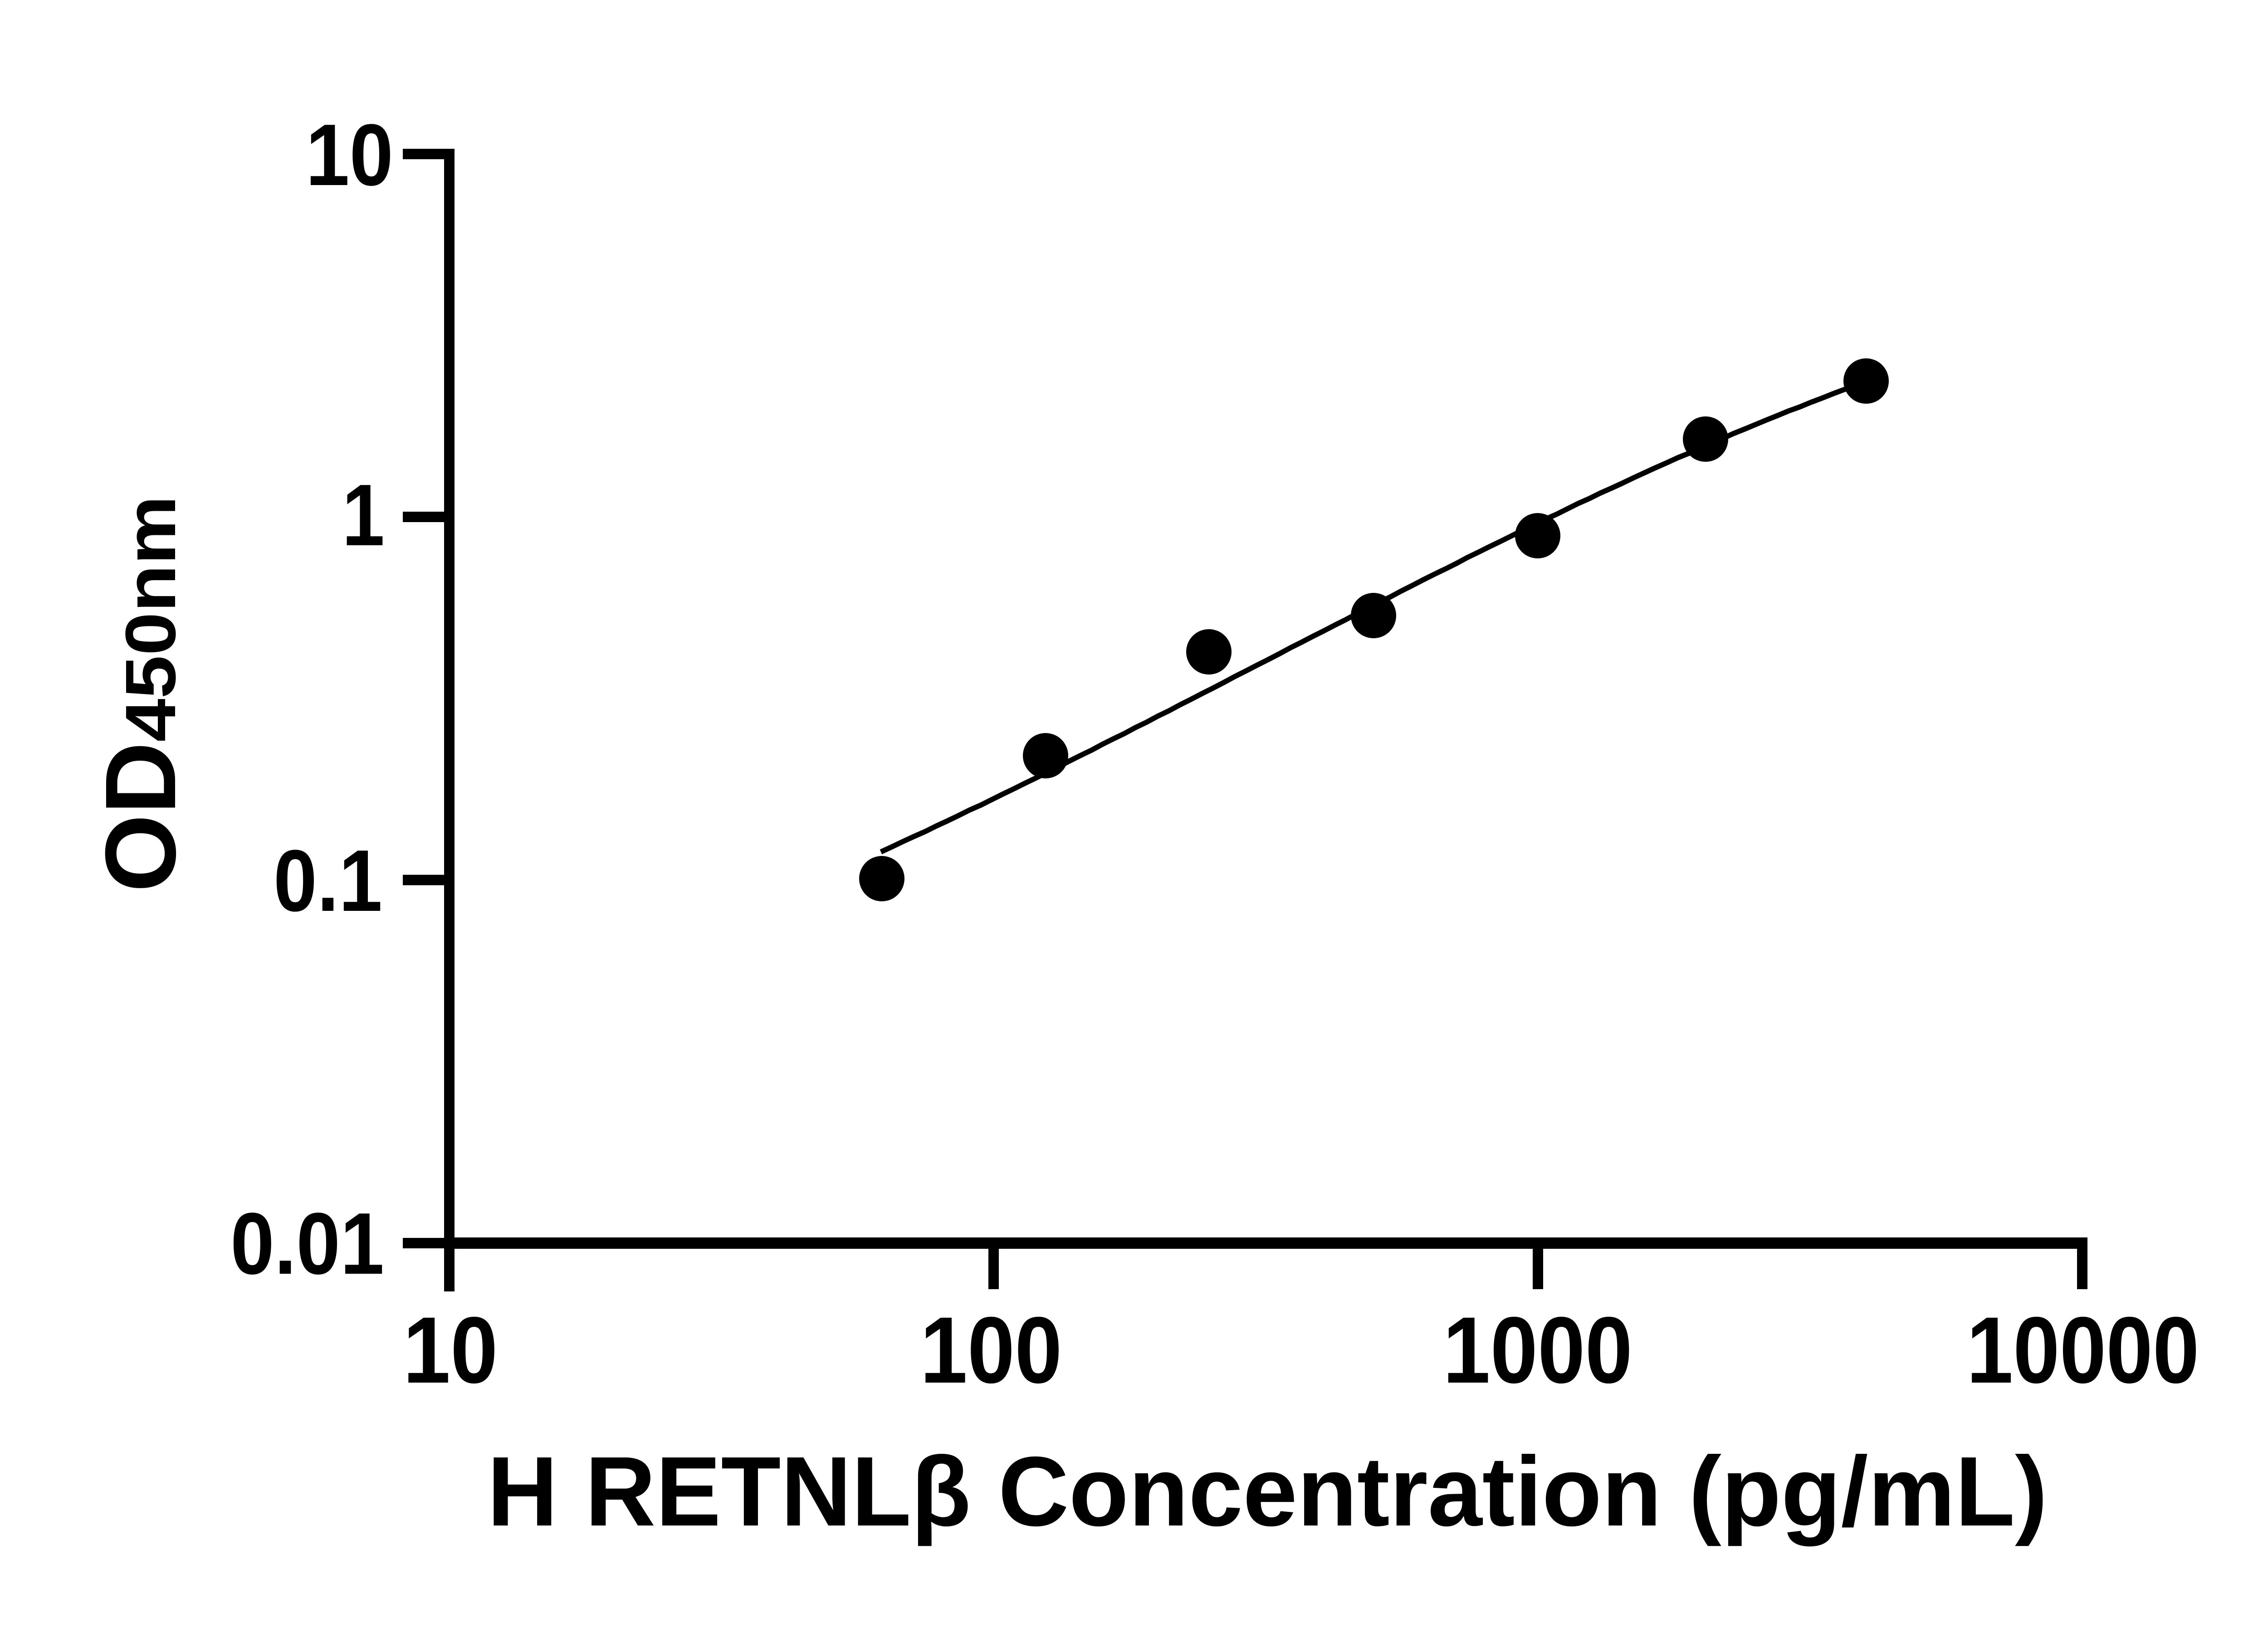 This screenshot has width=2268, height=1633. What do you see at coordinates (1538, 1350) in the screenshot?
I see `svg-text: 1000` at bounding box center [1538, 1350].